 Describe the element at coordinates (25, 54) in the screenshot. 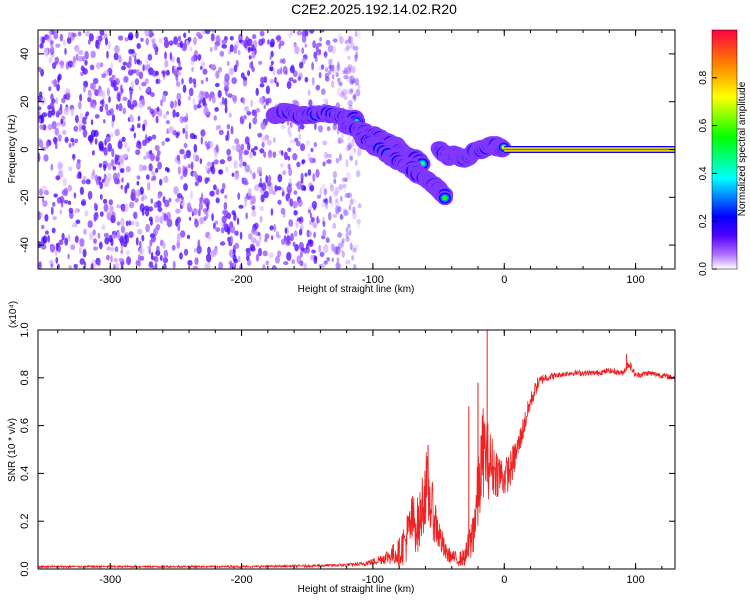

I see `y-tick-label: 40` at that location.